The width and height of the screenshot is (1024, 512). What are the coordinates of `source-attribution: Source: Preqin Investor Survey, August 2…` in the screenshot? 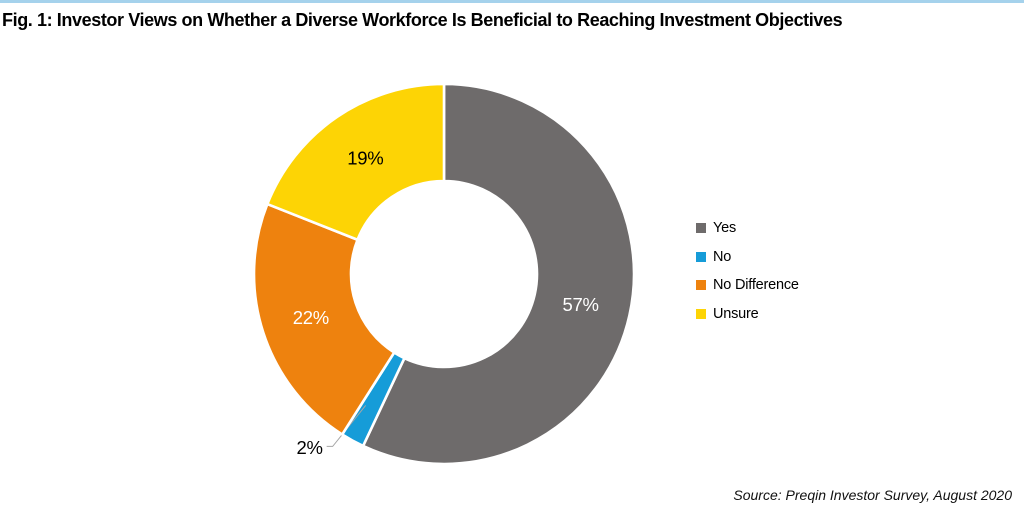 It's located at (872, 495).